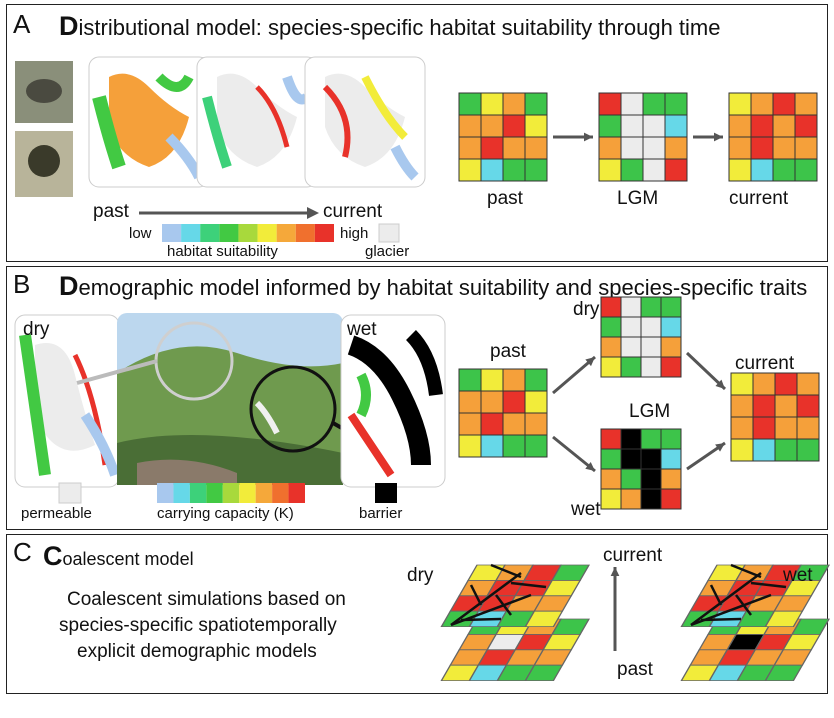 Image resolution: width=834 pixels, height=718 pixels. I want to click on panel-c-letter: C, so click(22, 552).